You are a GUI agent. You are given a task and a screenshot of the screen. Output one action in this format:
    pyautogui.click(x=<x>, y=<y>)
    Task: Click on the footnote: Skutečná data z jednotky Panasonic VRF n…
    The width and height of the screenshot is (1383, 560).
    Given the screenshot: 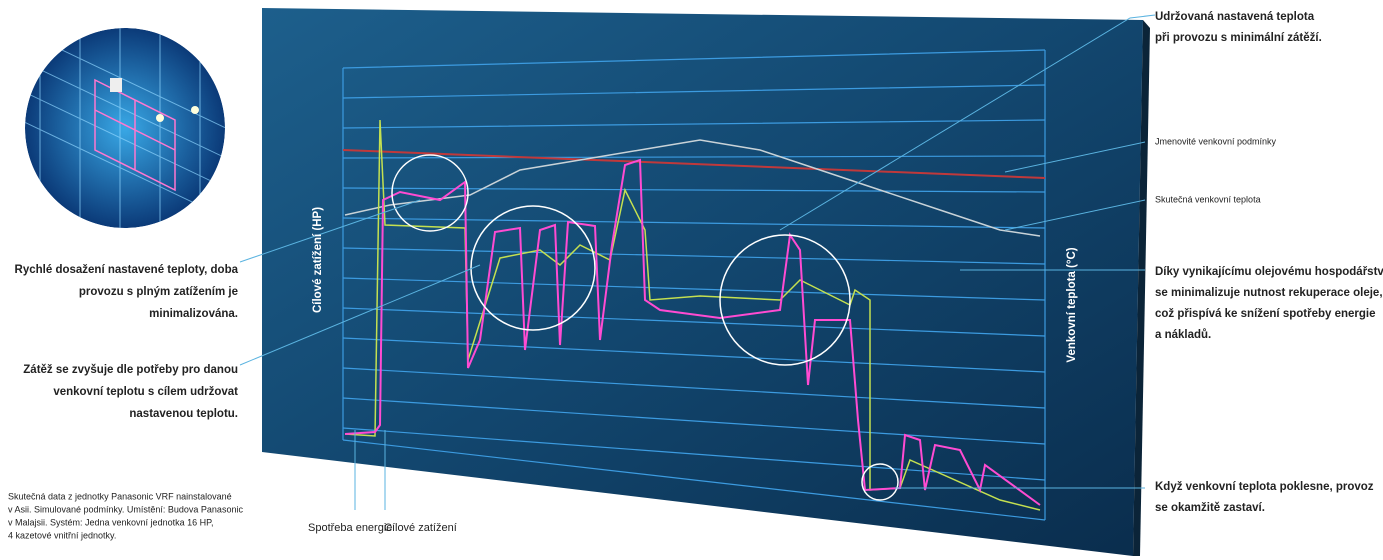 What is the action you would take?
    pyautogui.click(x=120, y=496)
    